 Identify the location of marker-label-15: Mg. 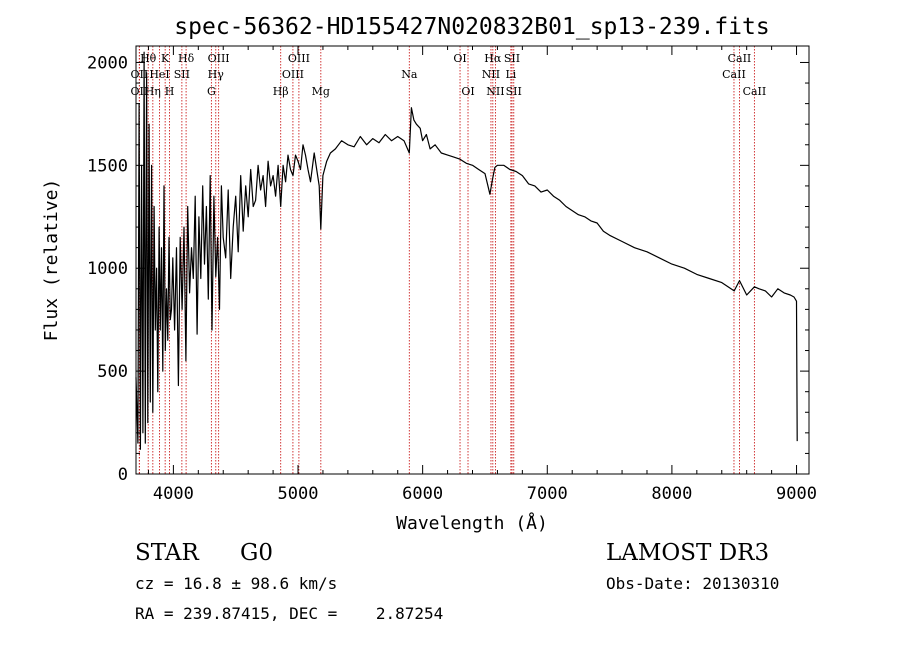
(321, 91).